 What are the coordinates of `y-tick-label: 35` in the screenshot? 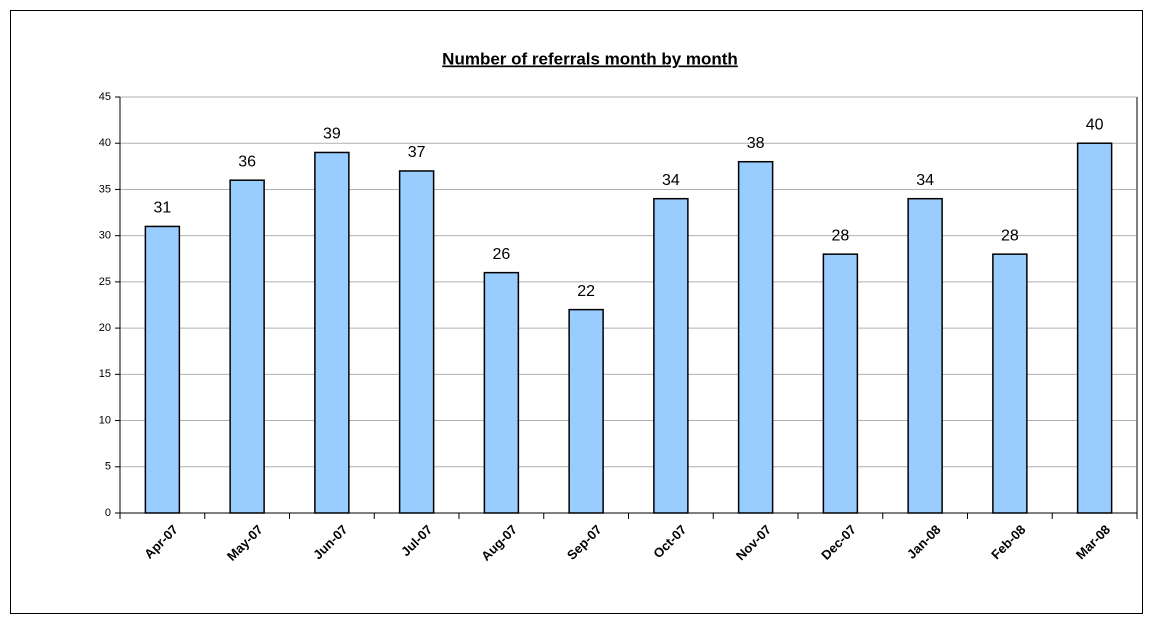 It's located at (105, 189).